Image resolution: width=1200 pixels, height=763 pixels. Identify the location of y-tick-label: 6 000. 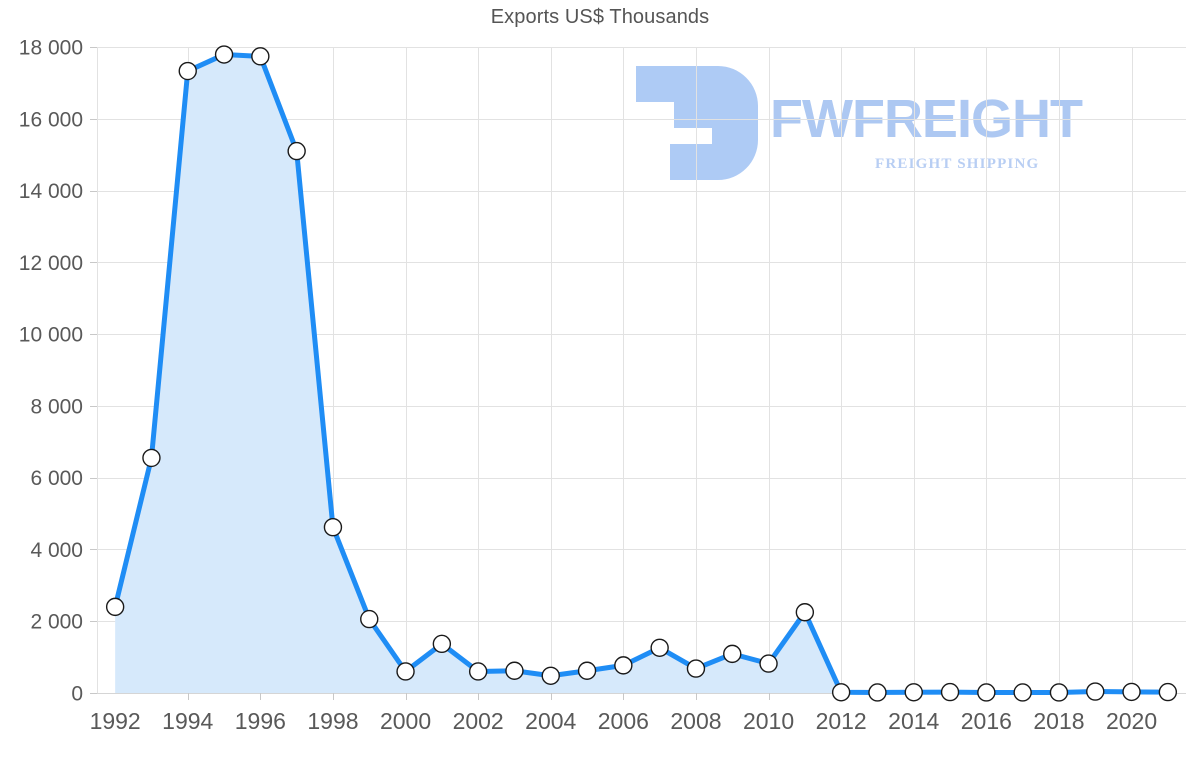
(56, 478).